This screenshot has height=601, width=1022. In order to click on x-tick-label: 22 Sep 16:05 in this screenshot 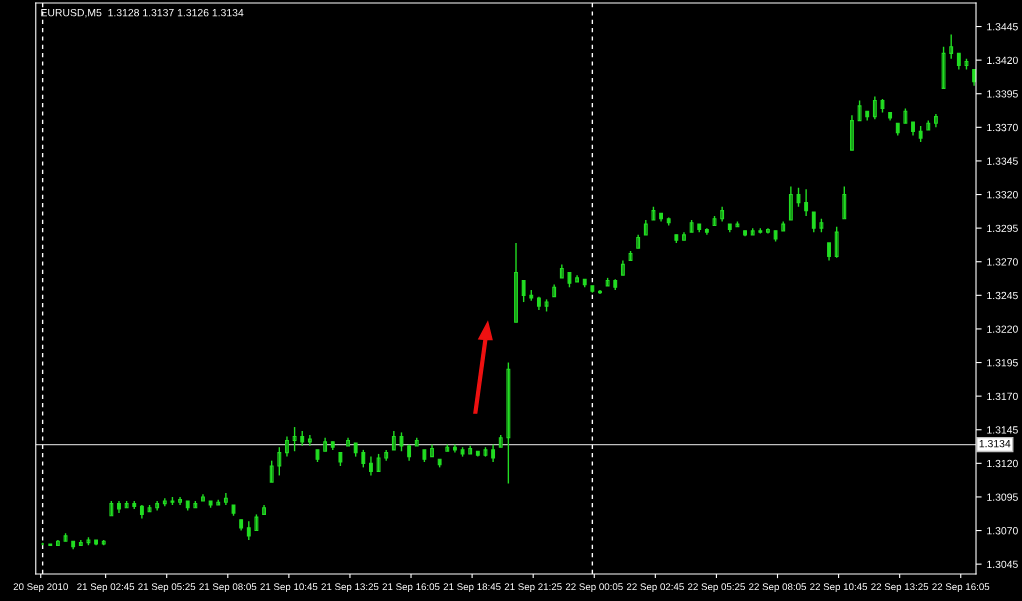, I will do `click(961, 588)`.